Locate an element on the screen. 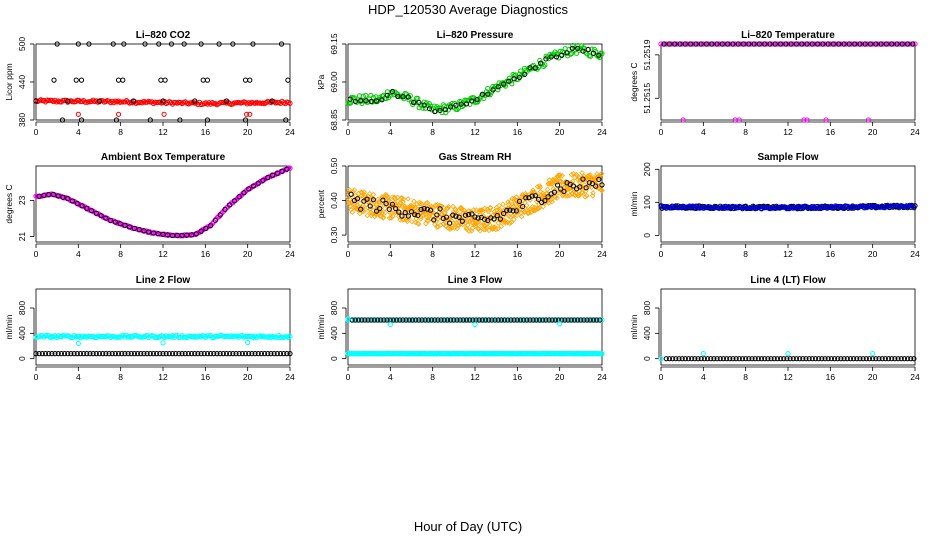 This screenshot has height=540, width=936. y-label-co2: Licor ppm is located at coordinates (9, 81).